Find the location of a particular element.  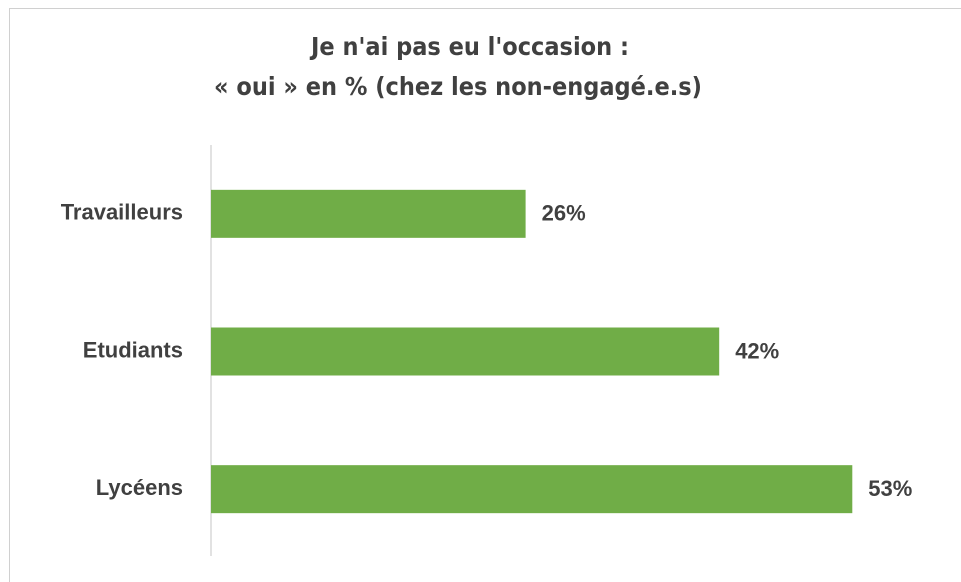

value-label: 53% is located at coordinates (890, 488).